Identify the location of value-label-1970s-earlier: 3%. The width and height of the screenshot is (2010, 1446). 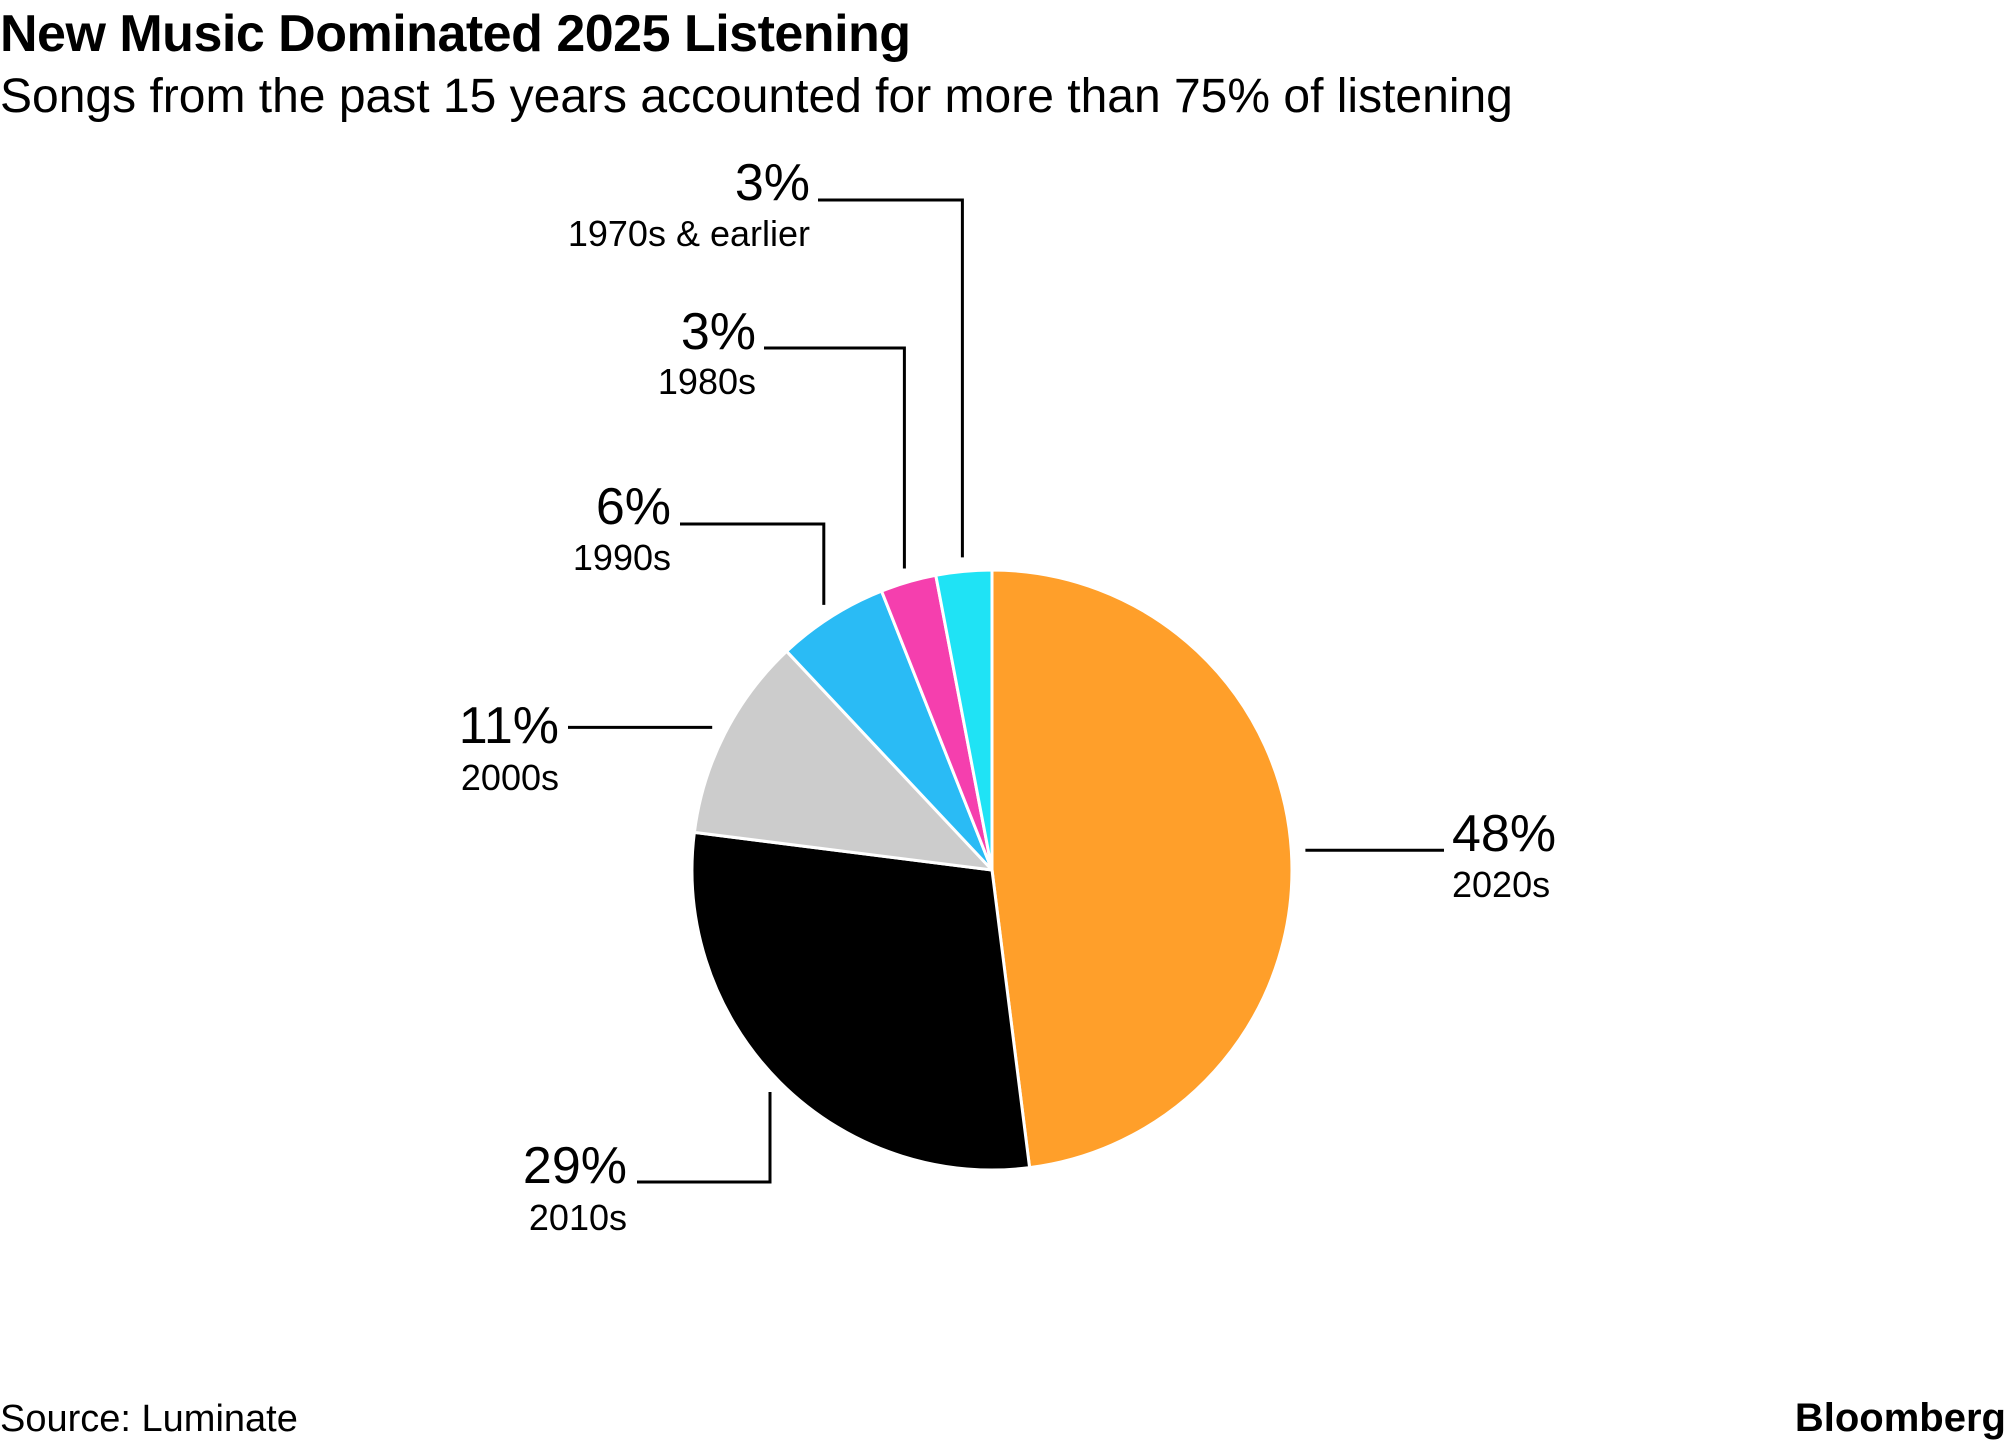
(772, 183).